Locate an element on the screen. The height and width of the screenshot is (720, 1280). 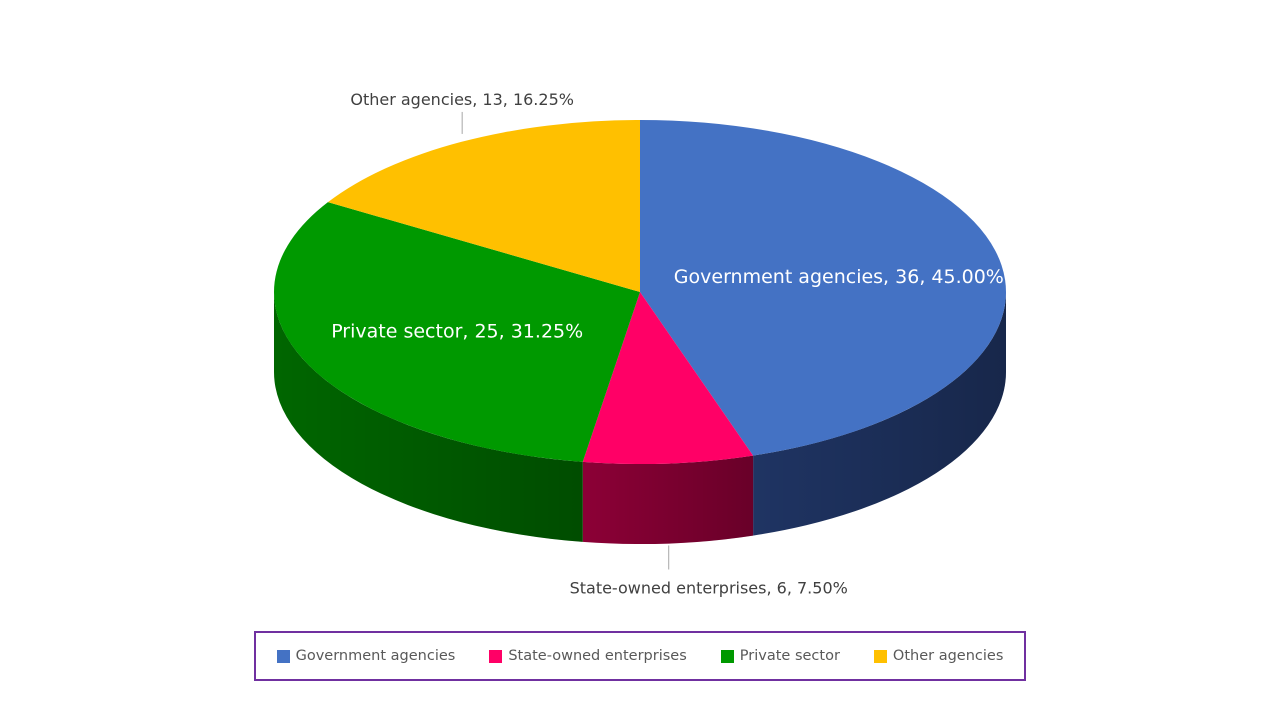
legend-item-government-agencies: Government agencies is located at coordinates (366, 656).